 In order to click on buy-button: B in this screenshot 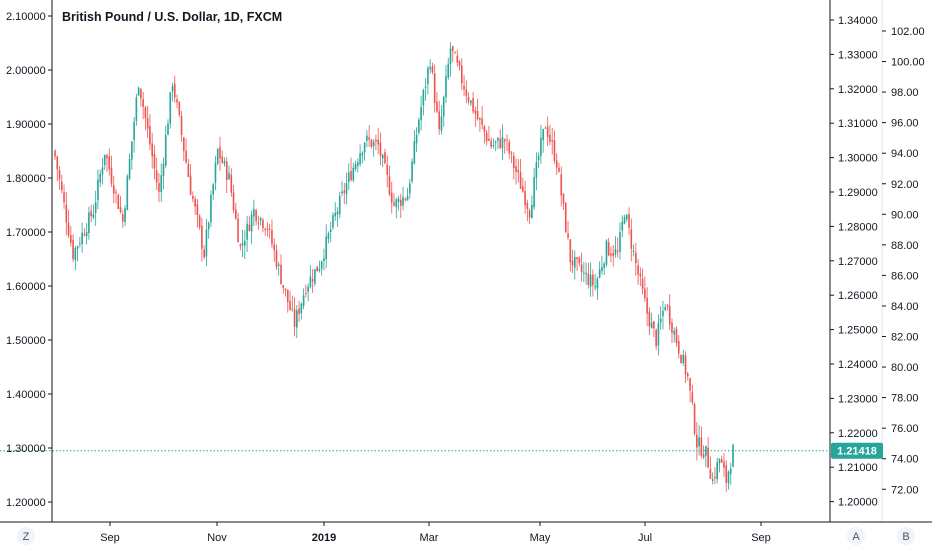, I will do `click(906, 536)`.